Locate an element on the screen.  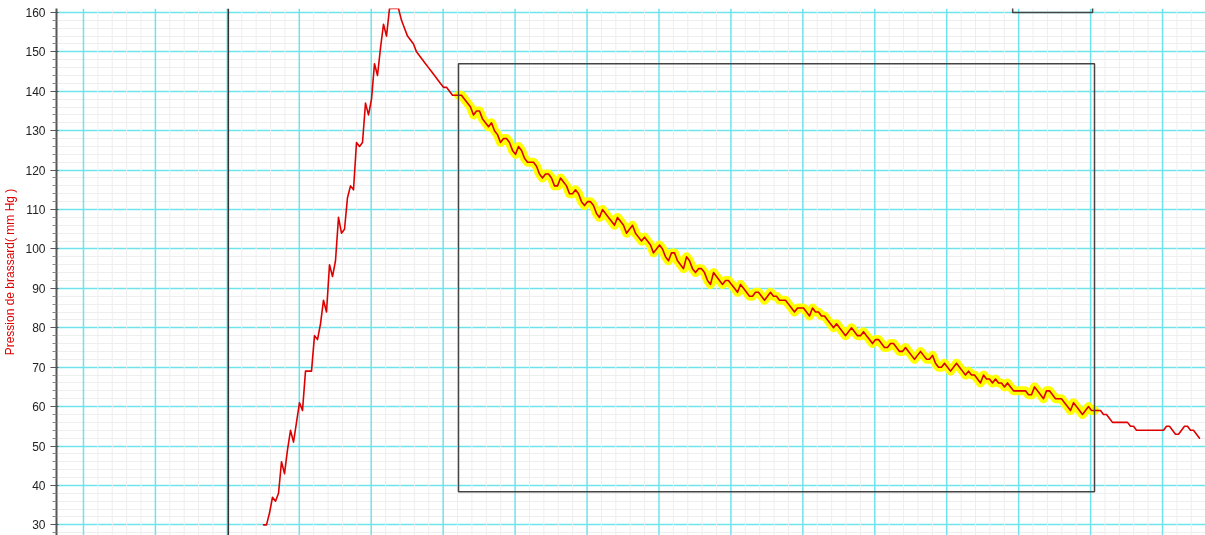
y-axis-title: Pression de brassard( mm Hg ) is located at coordinates (10, 272).